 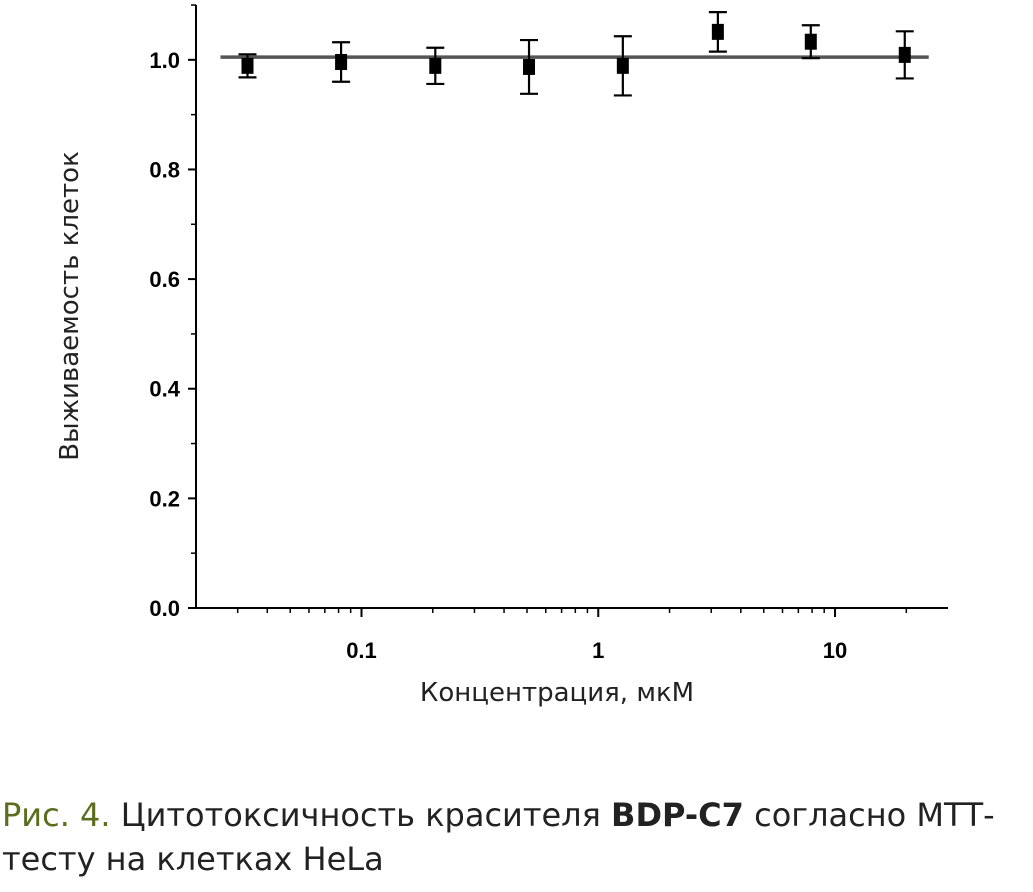 I want to click on y-tick-label: 0.8, so click(x=164, y=169).